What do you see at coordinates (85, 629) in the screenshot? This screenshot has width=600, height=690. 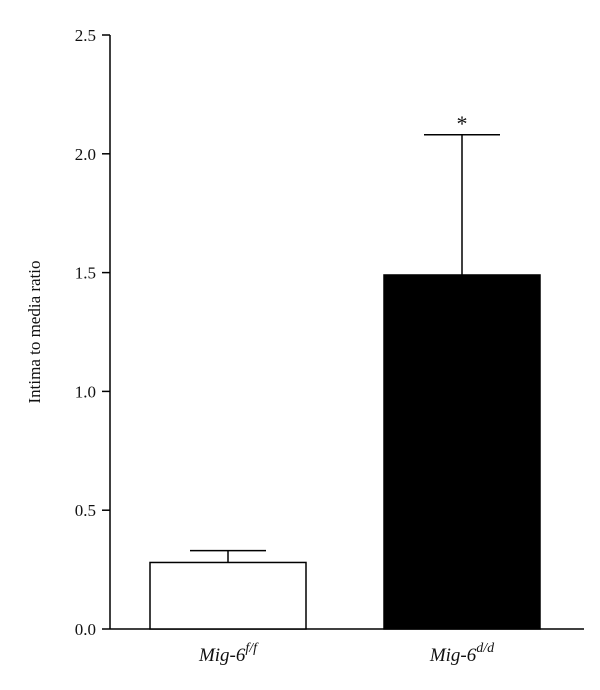 I see `y-tick-label: 0.0` at bounding box center [85, 629].